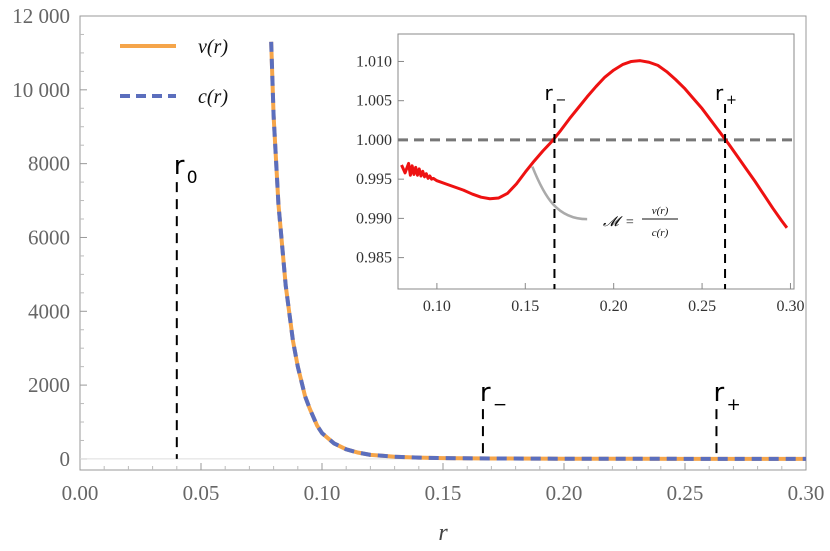 Image resolution: width=830 pixels, height=551 pixels. What do you see at coordinates (41, 16) in the screenshot?
I see `y-tick-label: 12 000` at bounding box center [41, 16].